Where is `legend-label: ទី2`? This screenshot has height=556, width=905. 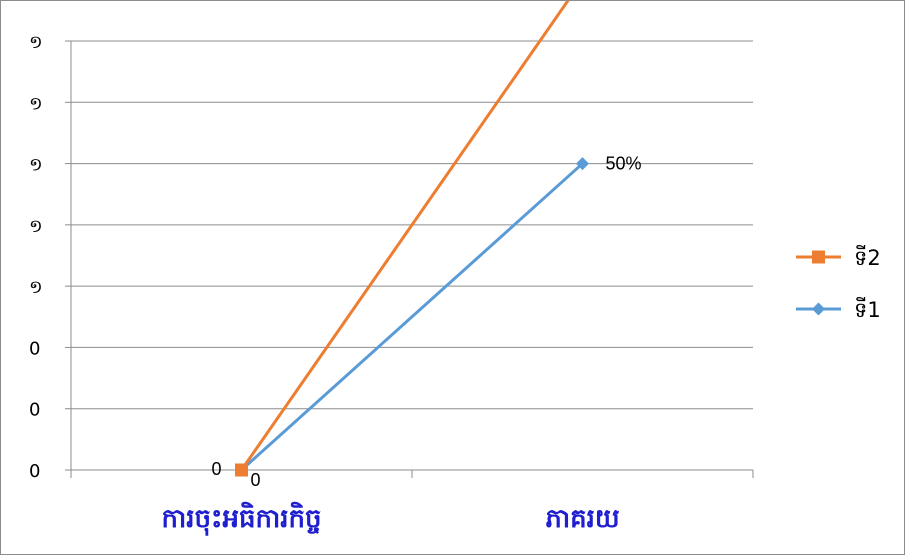
legend-label: ទី2 is located at coordinates (867, 257).